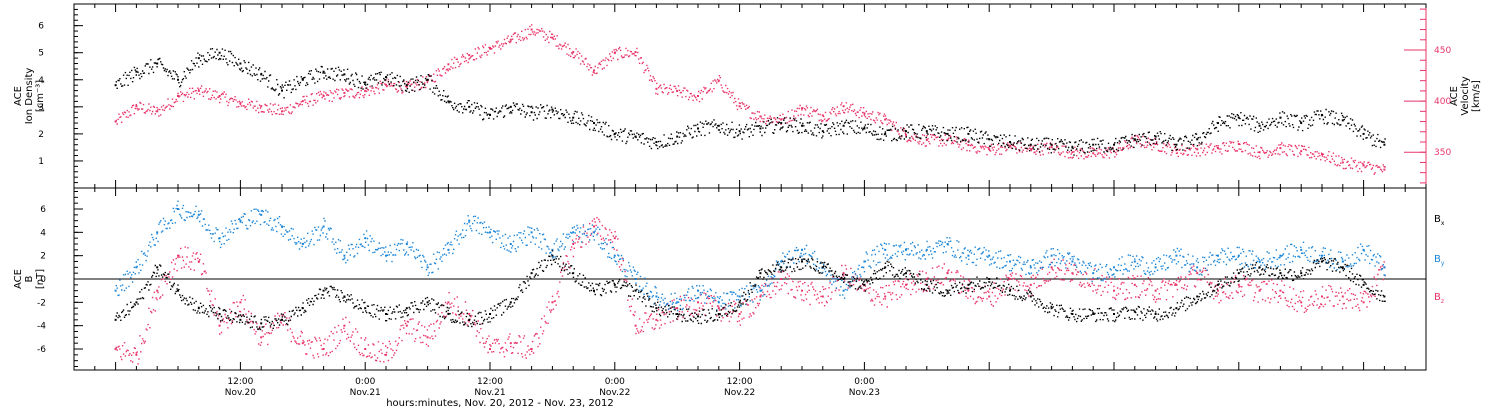 The height and width of the screenshot is (410, 1500). What do you see at coordinates (29, 96) in the screenshot?
I see `y-axis-label-left: ACEIon Density[cm⁻³]` at bounding box center [29, 96].